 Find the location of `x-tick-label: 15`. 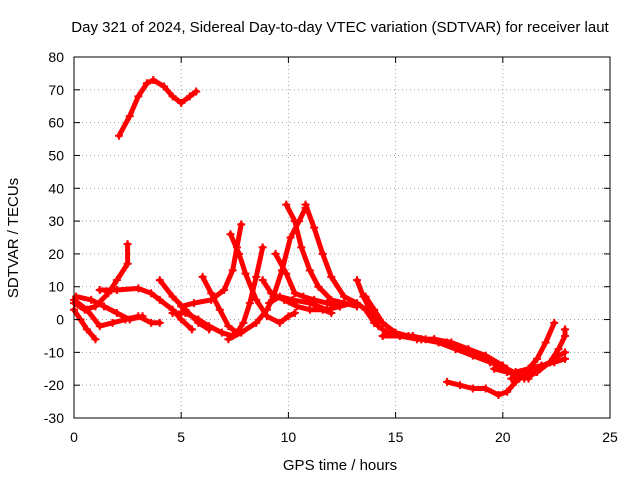

x-tick-label: 15 is located at coordinates (396, 437).